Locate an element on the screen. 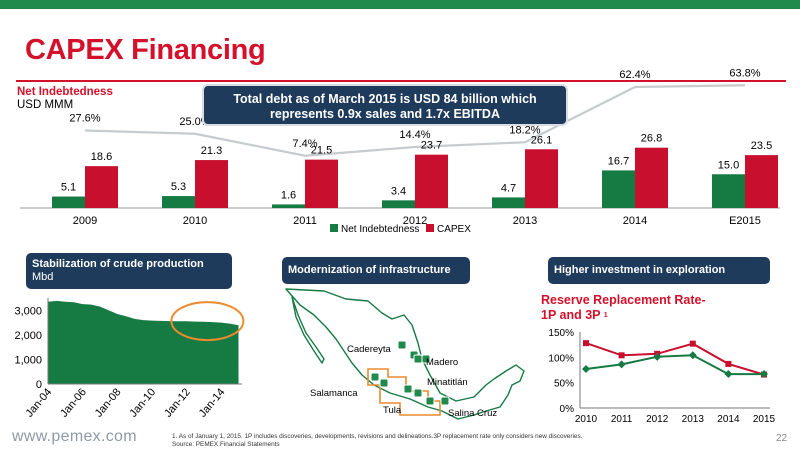  legend-swatch-capex is located at coordinates (430, 228).